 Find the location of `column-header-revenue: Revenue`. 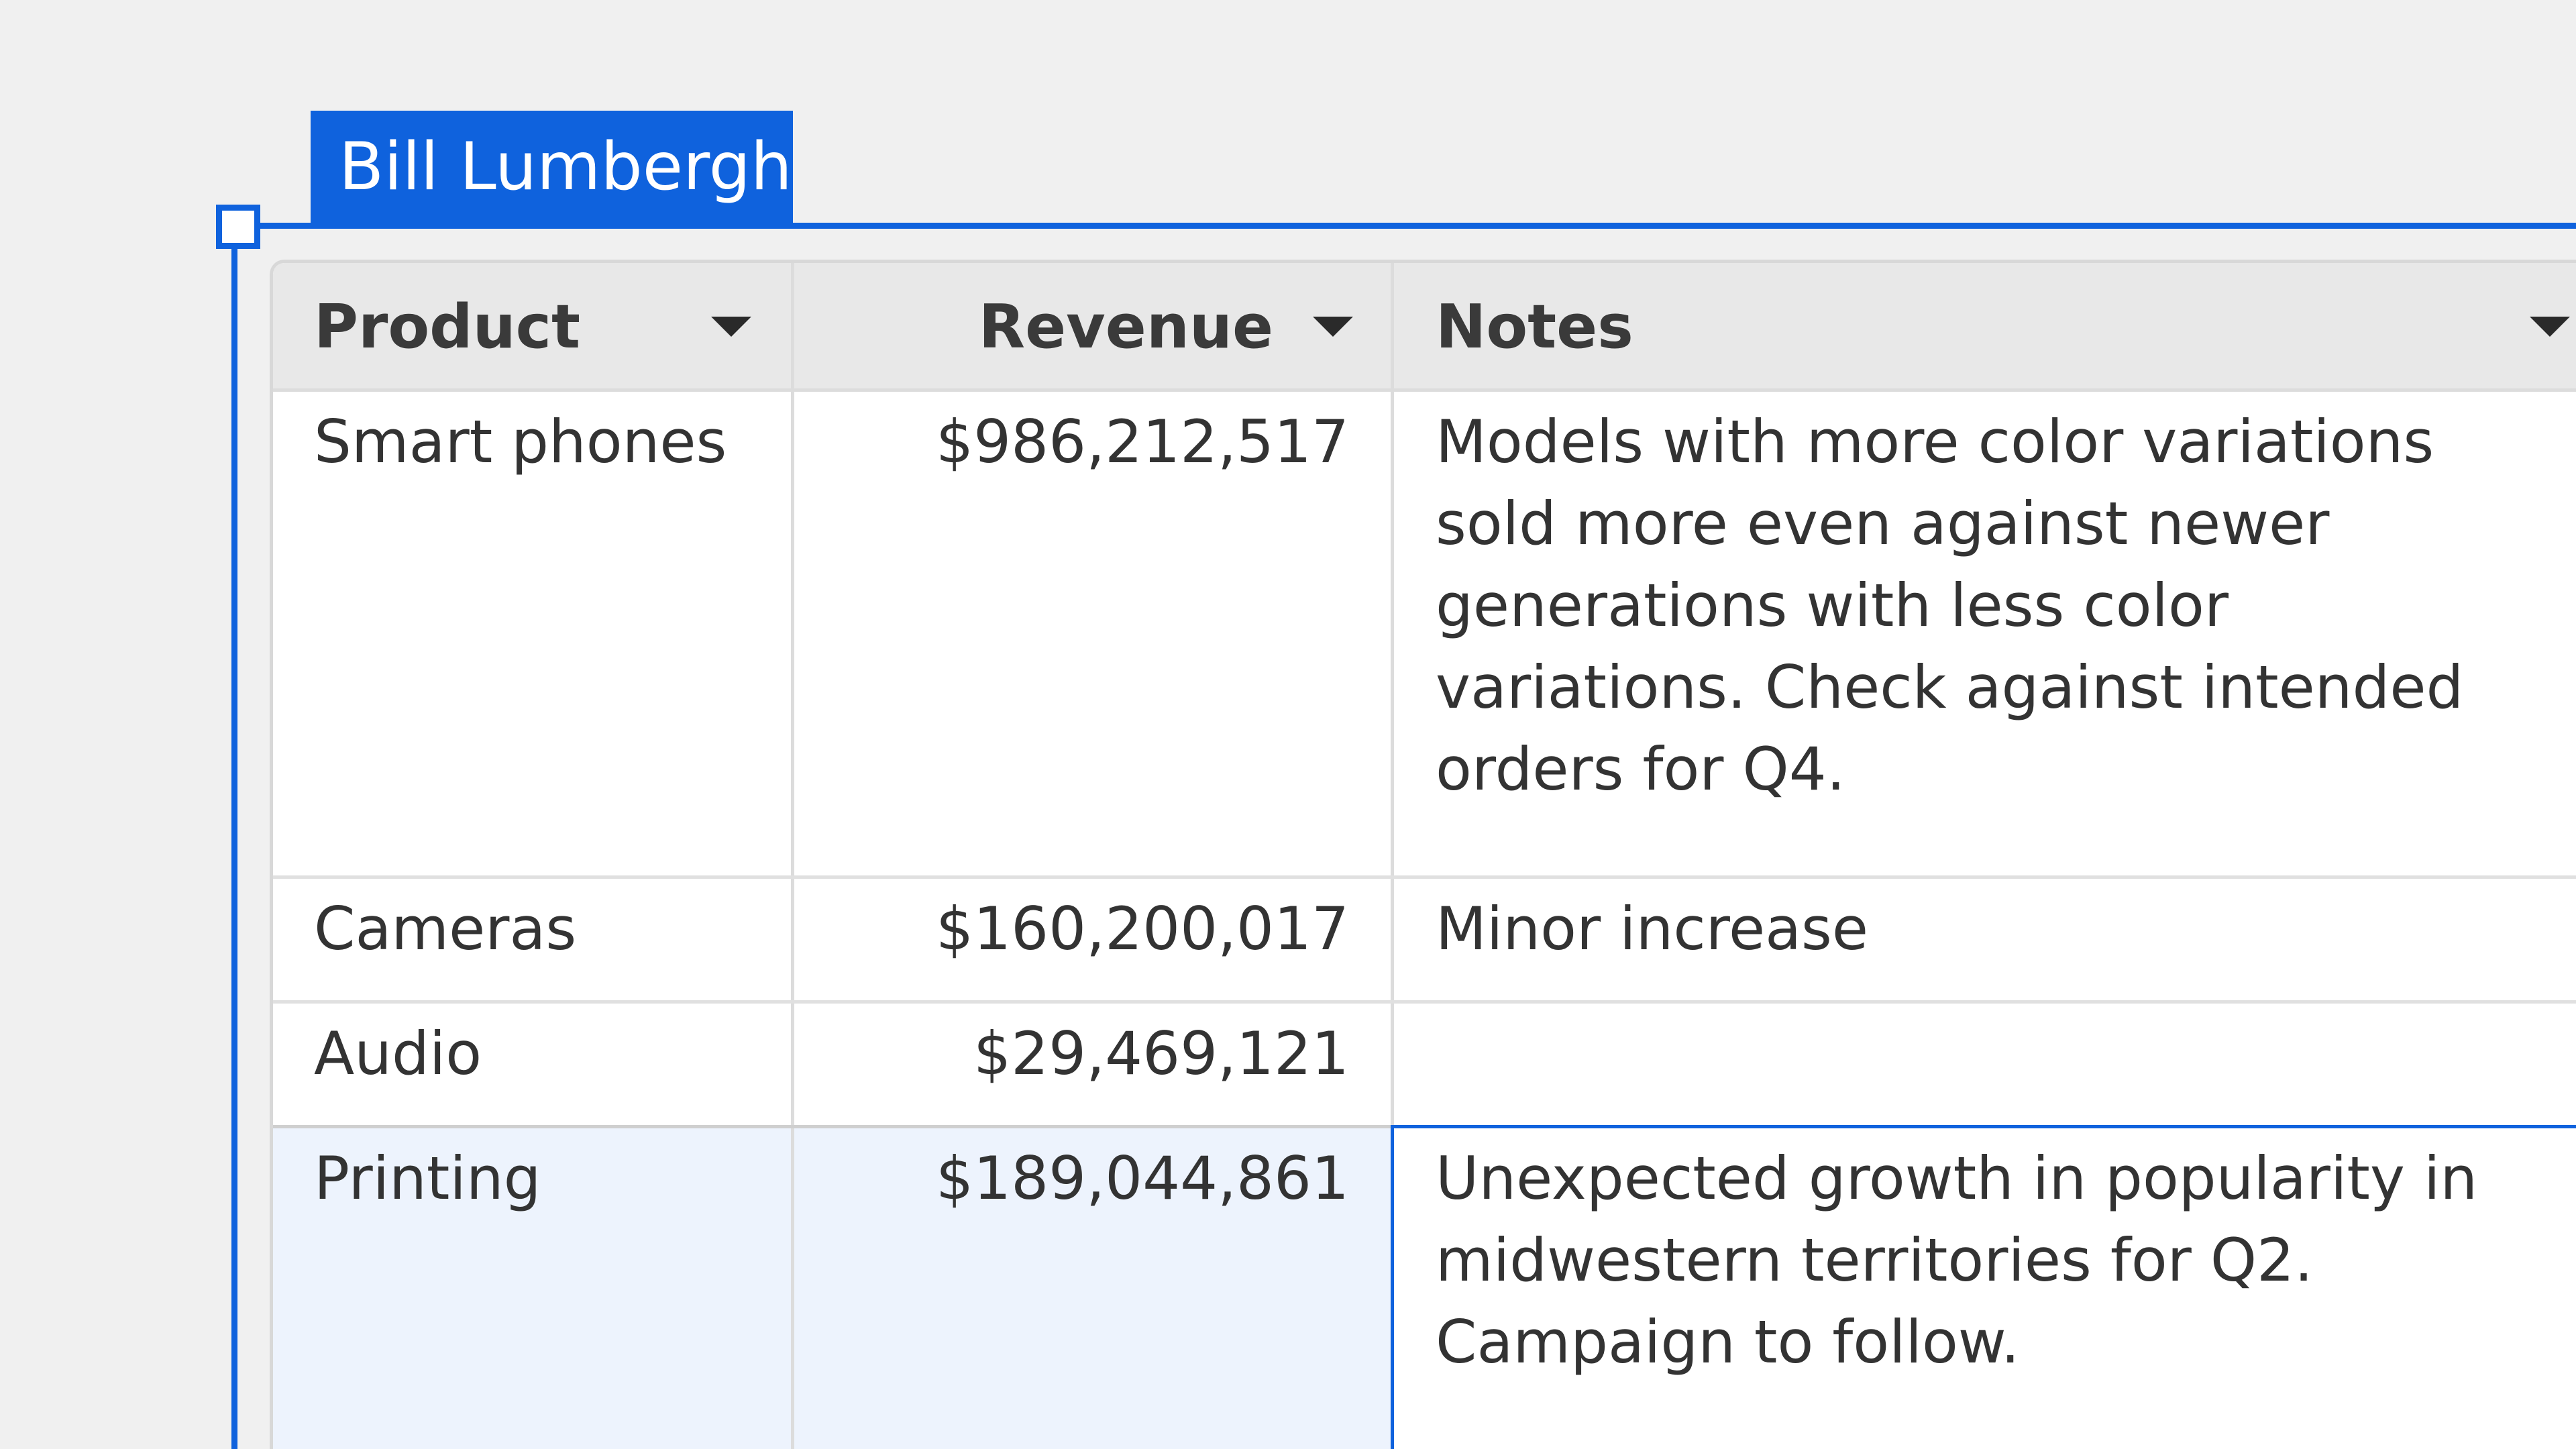

column-header-revenue: Revenue is located at coordinates (1094, 325).